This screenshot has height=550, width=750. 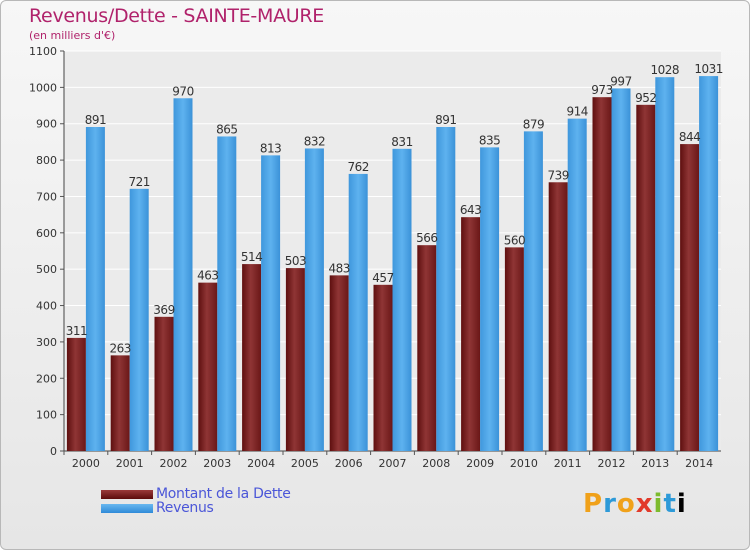 I want to click on y-tick-label: 0, so click(x=53, y=451).